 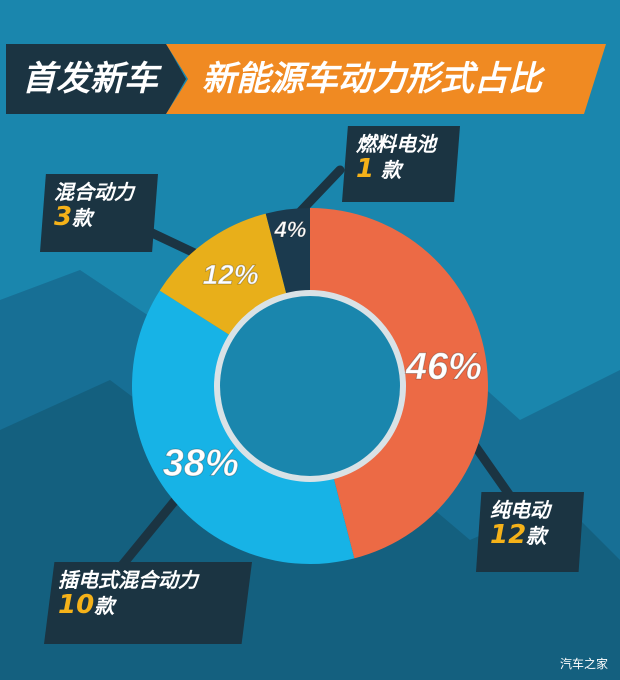 What do you see at coordinates (372, 79) in the screenshot?
I see `chart-title: 新能源车动力形式占比` at bounding box center [372, 79].